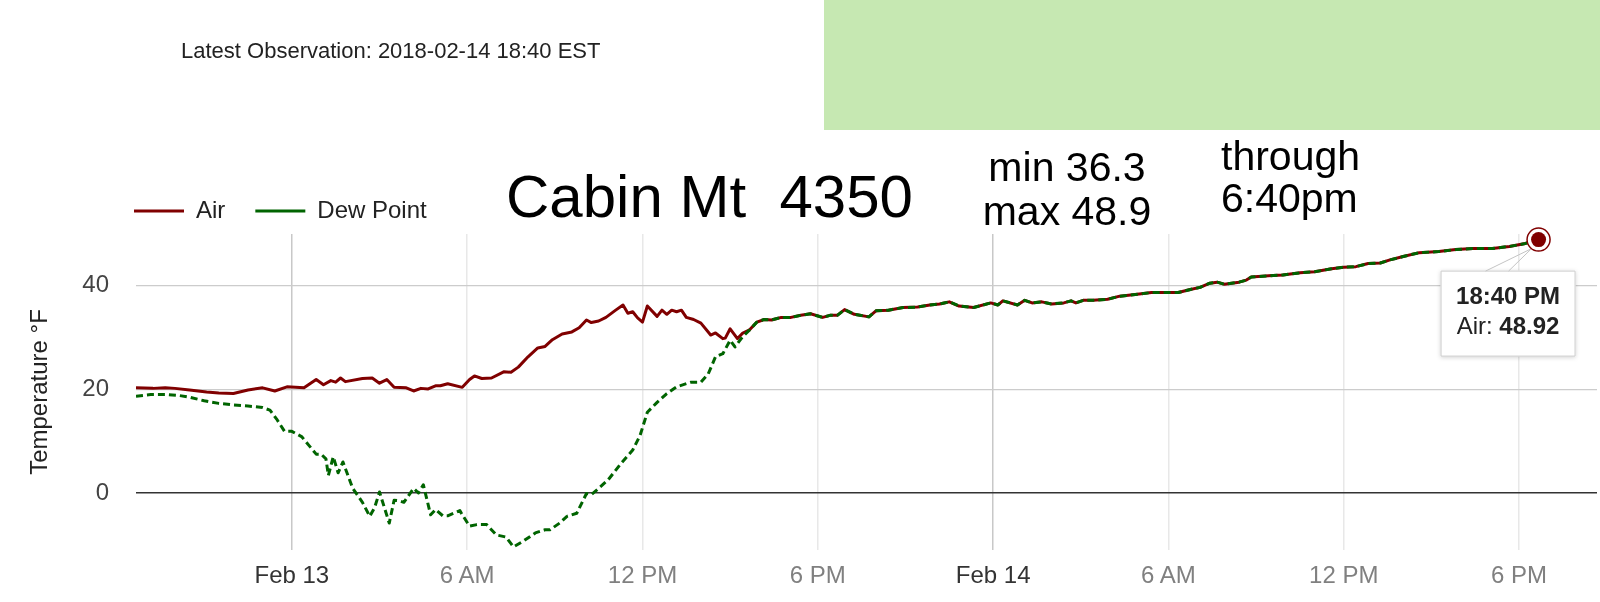 This screenshot has width=1600, height=602. Describe the element at coordinates (1508, 311) in the screenshot. I see `annotation: 18:40 PM Air: 48.92` at that location.